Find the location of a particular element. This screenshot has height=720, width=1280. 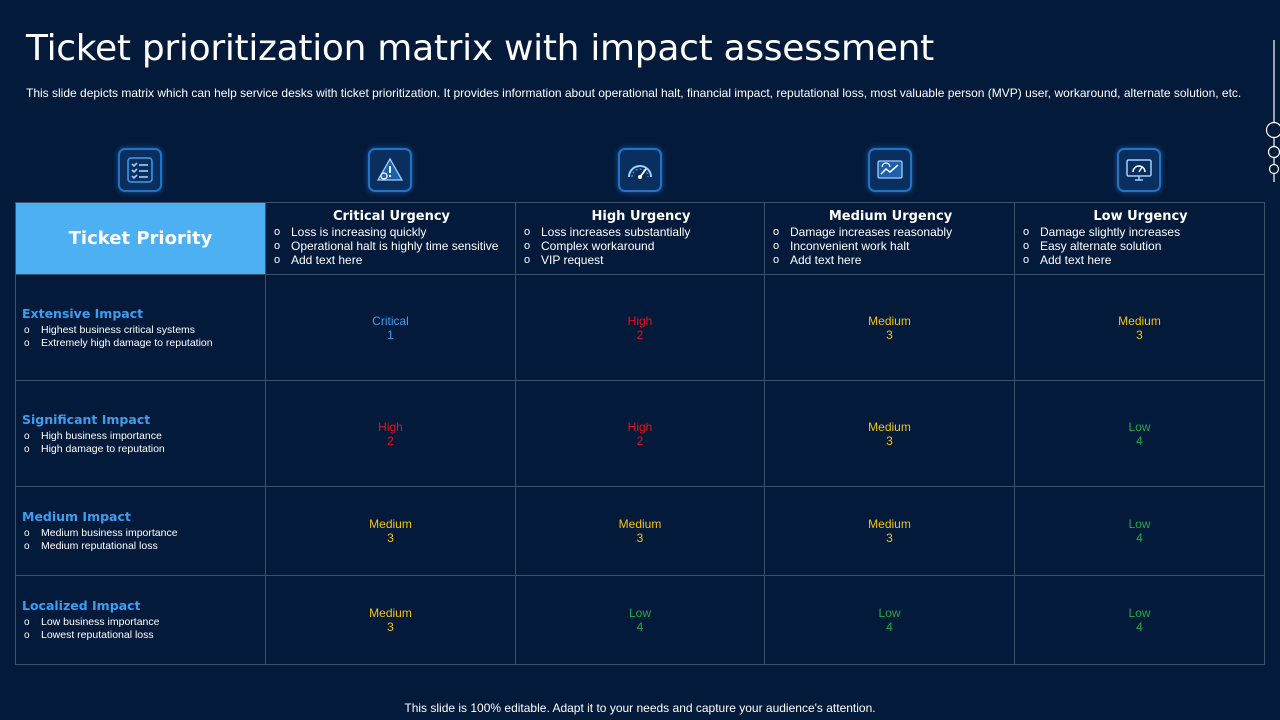

impact-title: Medium Impact is located at coordinates (76, 516).